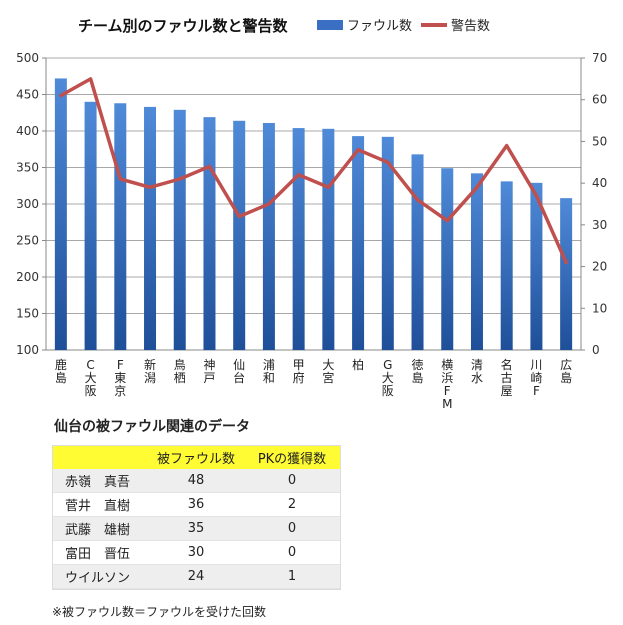 This screenshot has height=625, width=623. I want to click on right-tick-label: 20, so click(599, 267).